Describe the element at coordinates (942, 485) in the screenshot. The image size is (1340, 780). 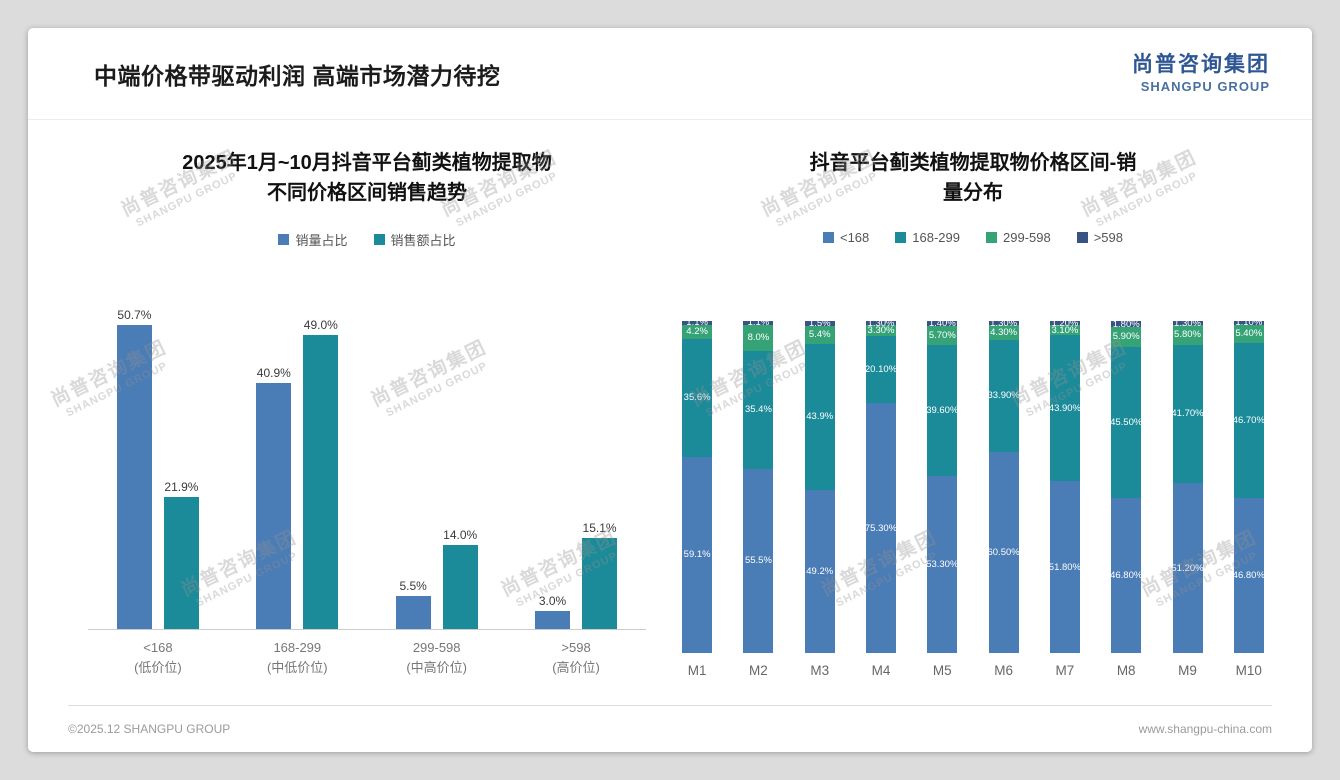
I see `stacked-bar: 53.30% 39.60% 5.70% 1.40%` at that location.